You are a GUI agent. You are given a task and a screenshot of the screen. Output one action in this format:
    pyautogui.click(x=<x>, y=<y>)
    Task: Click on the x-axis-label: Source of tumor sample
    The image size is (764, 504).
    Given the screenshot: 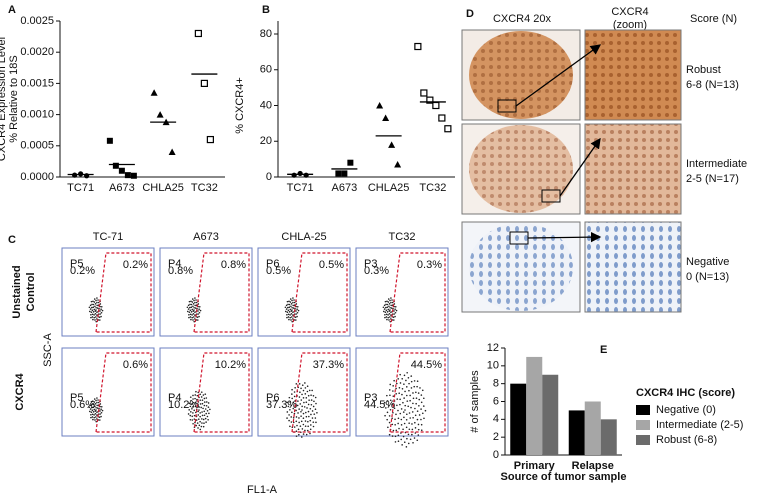 What is the action you would take?
    pyautogui.click(x=564, y=477)
    